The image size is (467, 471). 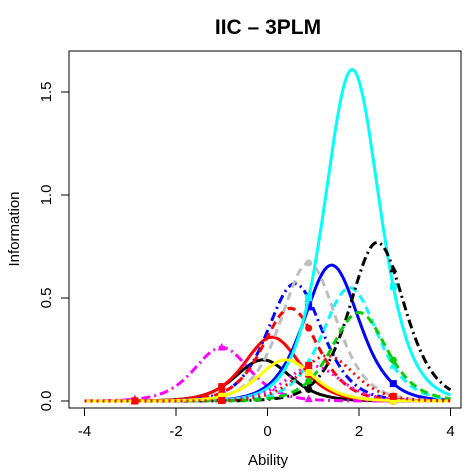 What do you see at coordinates (450, 431) in the screenshot?
I see `x-tick-label: 4` at bounding box center [450, 431].